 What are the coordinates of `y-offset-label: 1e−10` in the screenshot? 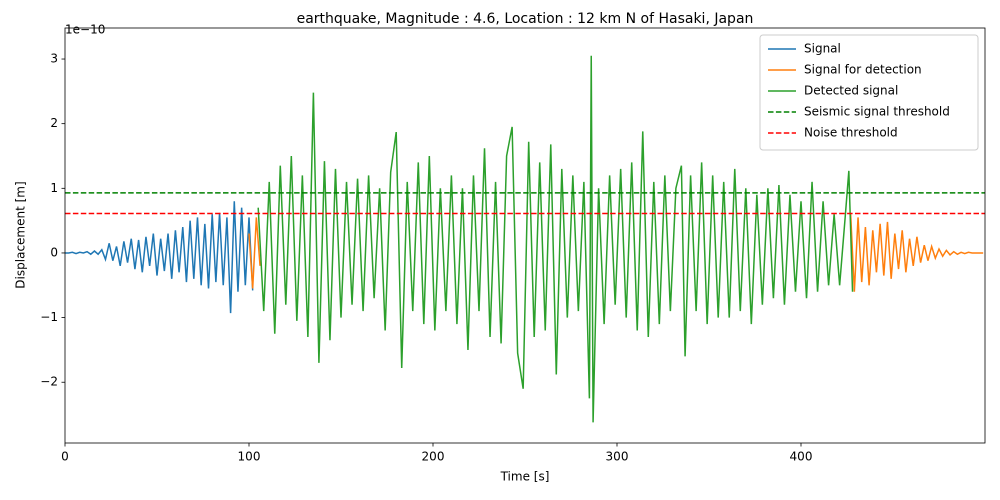 It's located at (85, 30).